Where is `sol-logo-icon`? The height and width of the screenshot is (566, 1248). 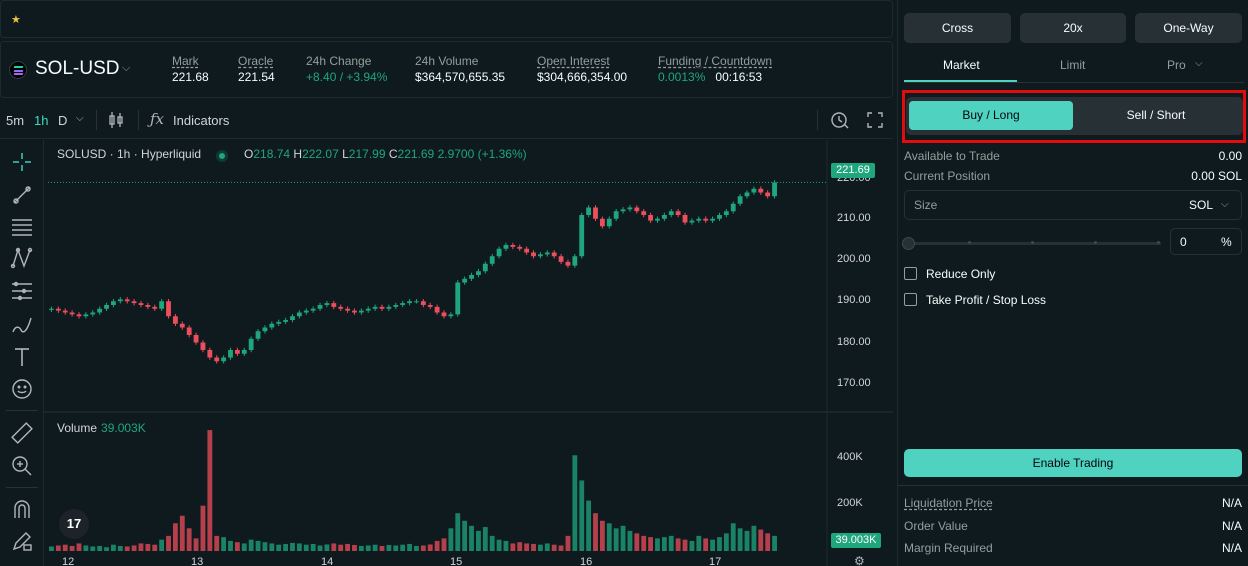 sol-logo-icon is located at coordinates (18, 70).